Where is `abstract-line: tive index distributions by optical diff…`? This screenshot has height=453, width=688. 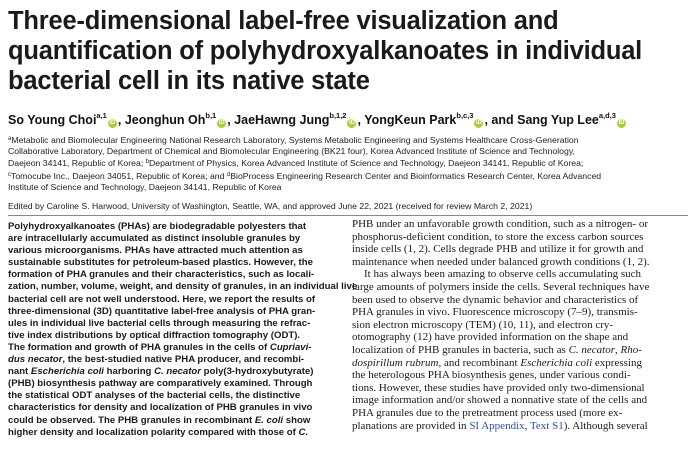 abstract-line: tive index distributions by optical diff… is located at coordinates (175, 336).